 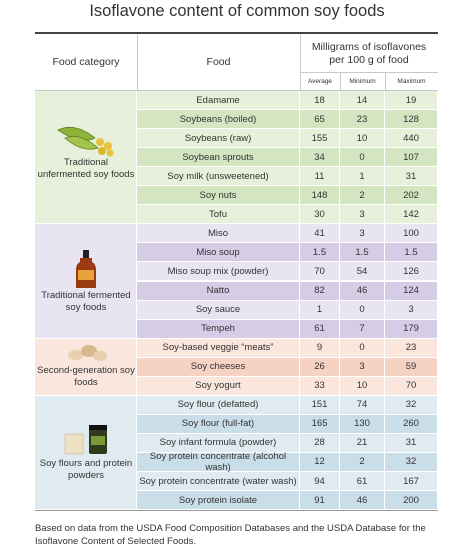 What do you see at coordinates (320, 367) in the screenshot?
I see `value-cell: 26` at bounding box center [320, 367].